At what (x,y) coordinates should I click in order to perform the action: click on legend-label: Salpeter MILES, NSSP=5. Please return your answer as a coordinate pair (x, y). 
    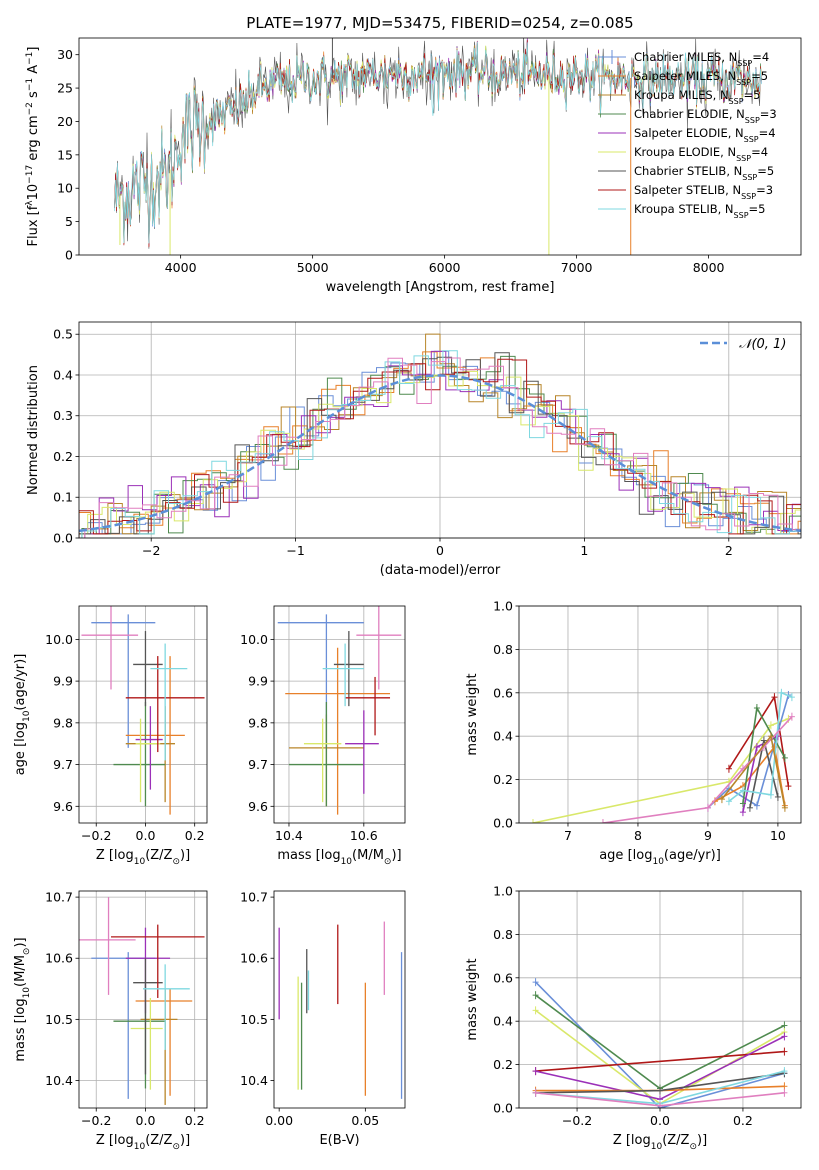
    Looking at the image, I should click on (701, 78).